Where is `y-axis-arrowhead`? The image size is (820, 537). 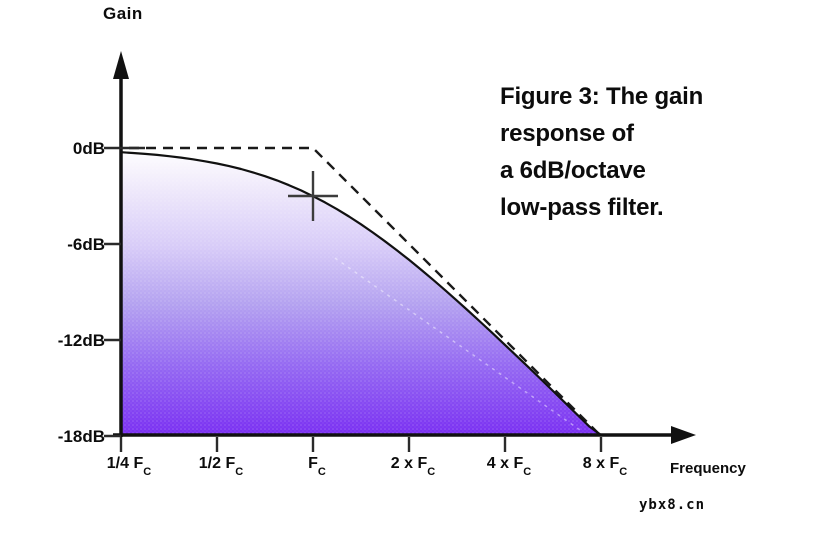 y-axis-arrowhead is located at coordinates (121, 65).